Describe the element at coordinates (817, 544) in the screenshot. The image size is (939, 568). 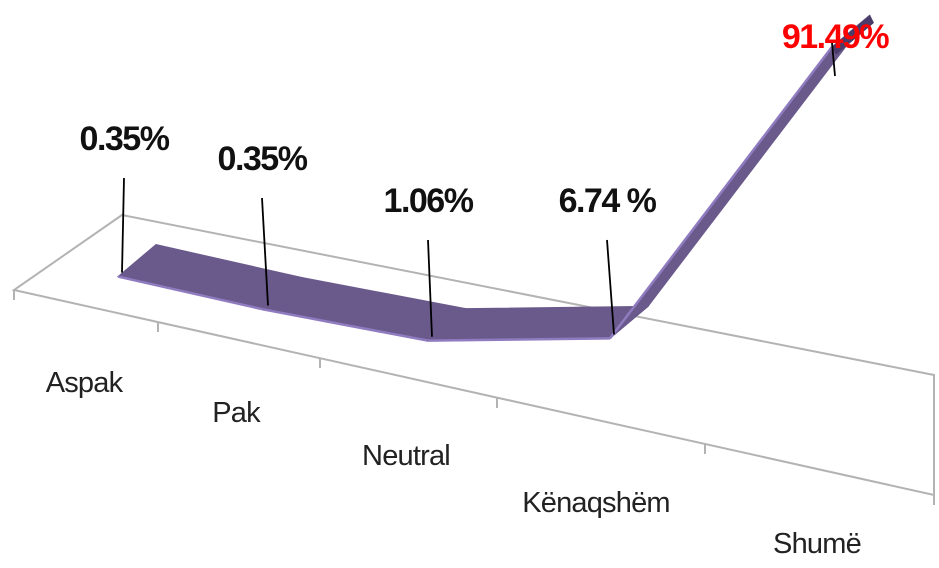
I see `category-label: Shumë` at that location.